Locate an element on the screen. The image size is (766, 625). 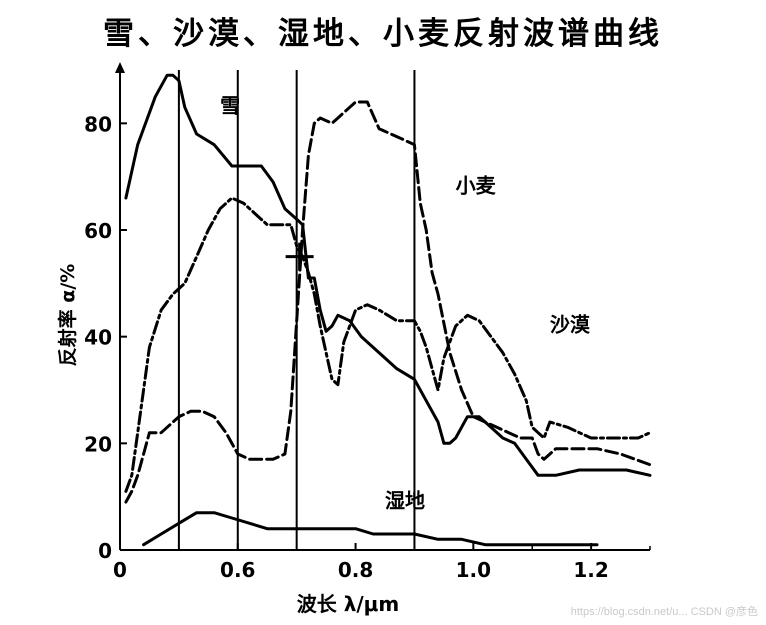
y-tick-label: 40 is located at coordinates (98, 338).